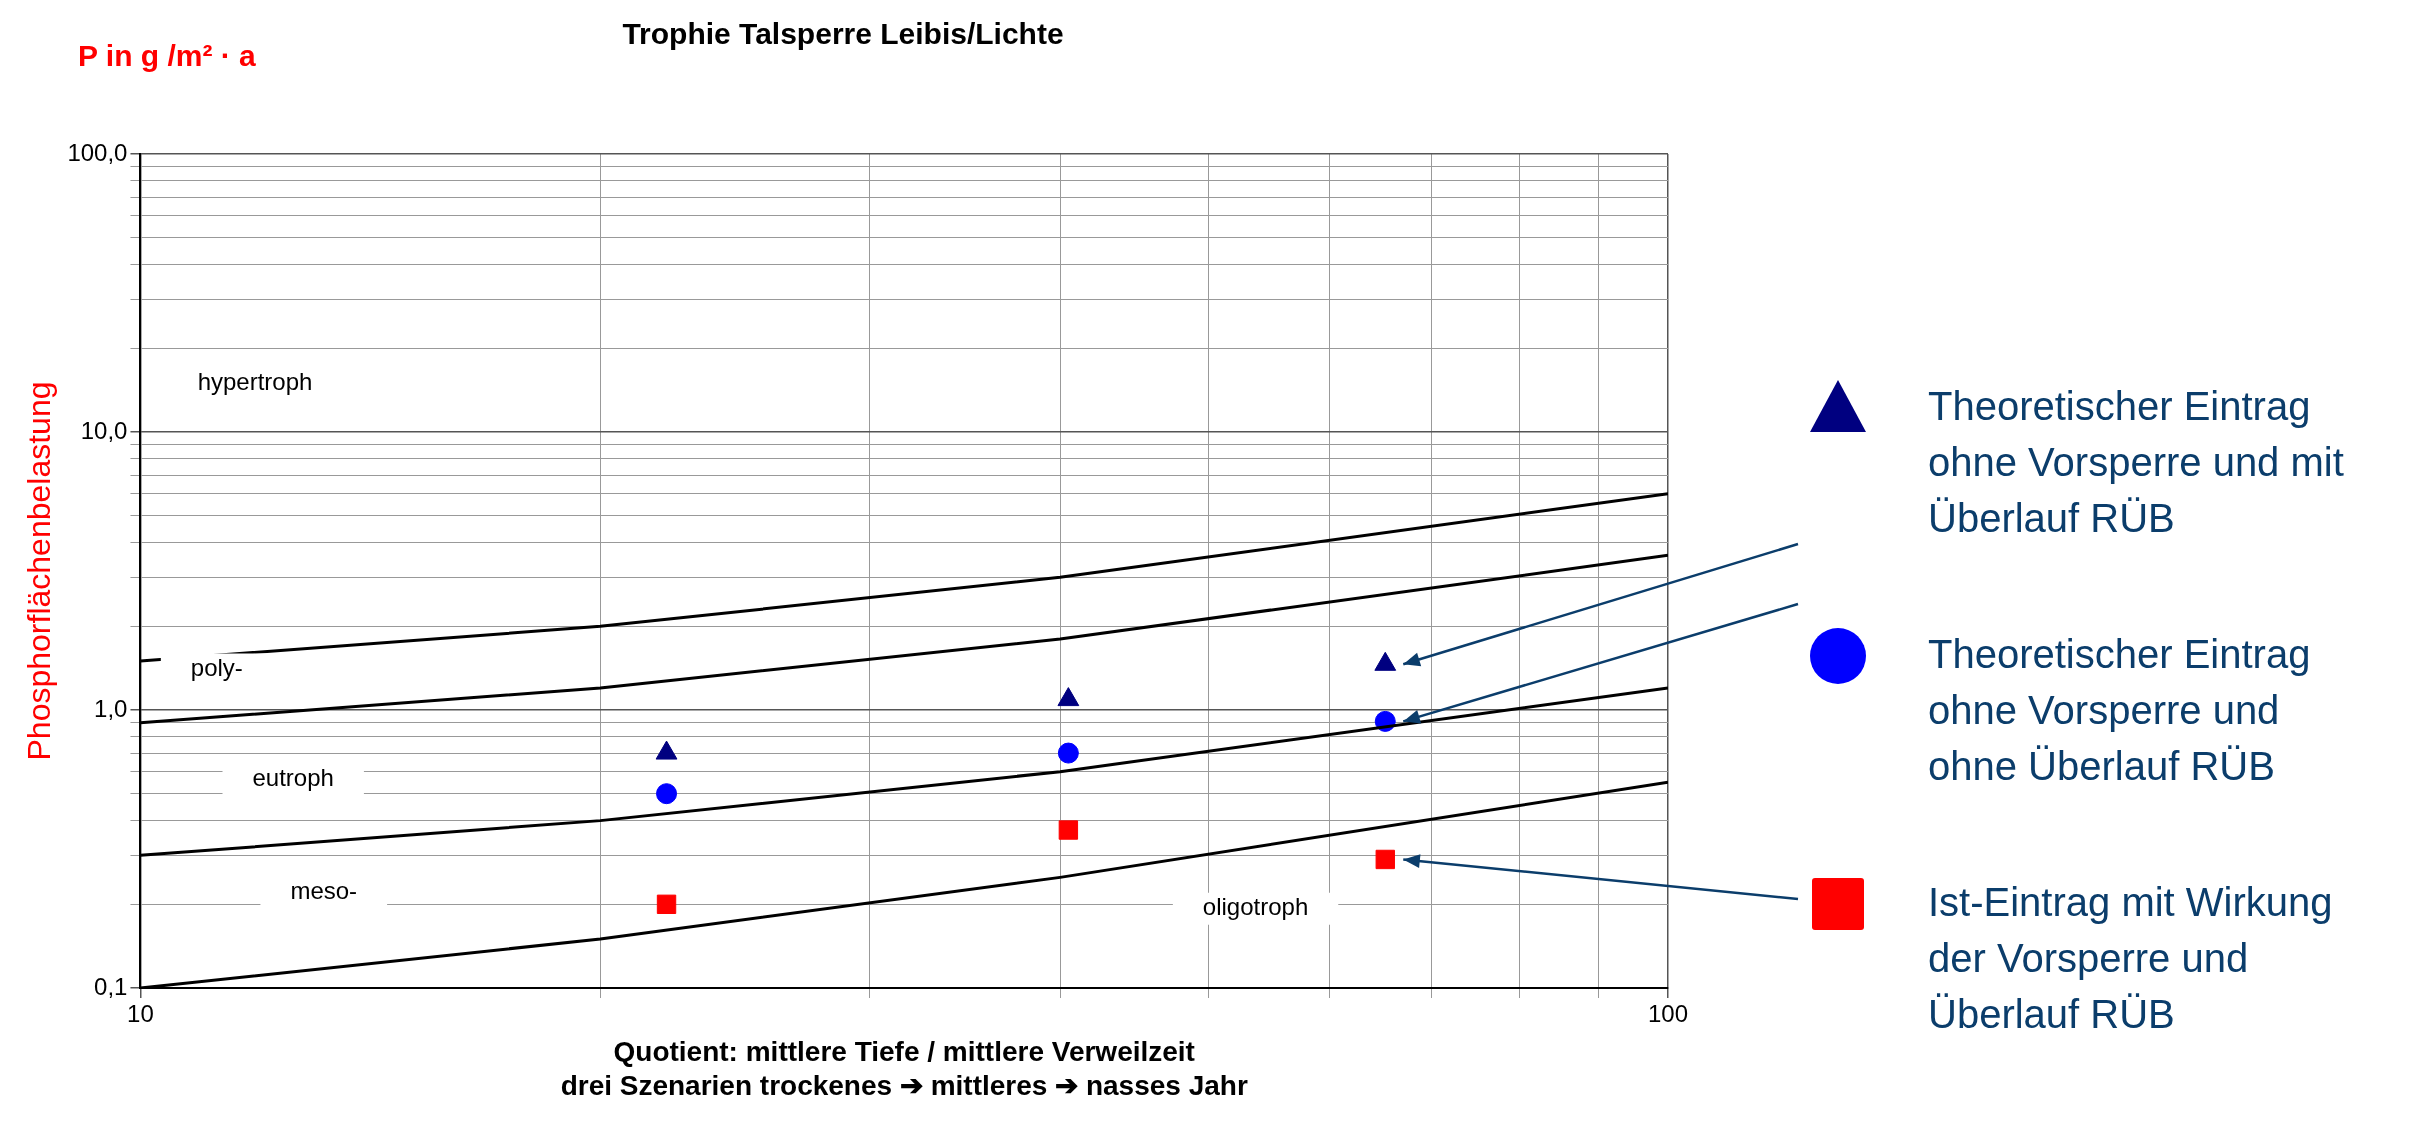 The image size is (2420, 1131). I want to click on annotation: hypertroph, so click(255, 381).